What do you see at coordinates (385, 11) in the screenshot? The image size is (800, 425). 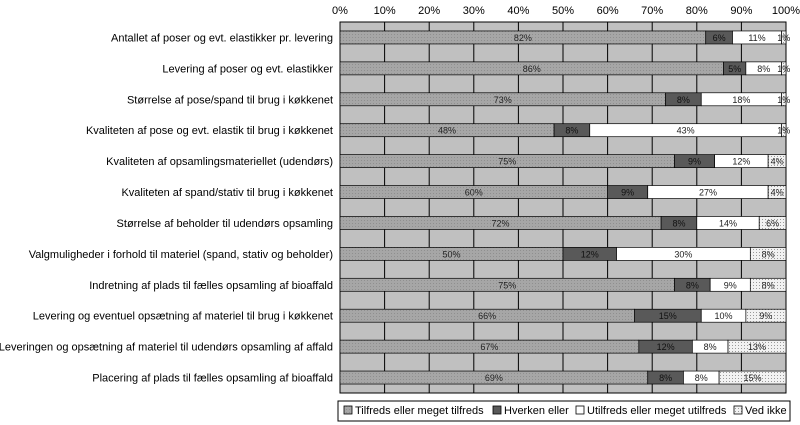 I see `x-tick-label: 10%` at bounding box center [385, 11].